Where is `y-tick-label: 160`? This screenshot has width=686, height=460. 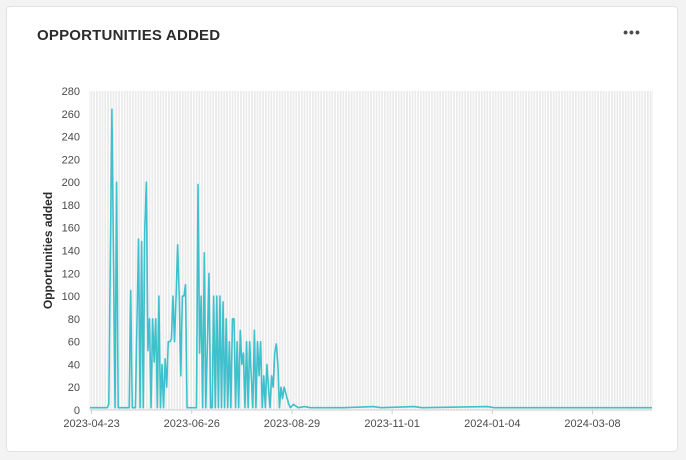 y-tick-label: 160 is located at coordinates (71, 229).